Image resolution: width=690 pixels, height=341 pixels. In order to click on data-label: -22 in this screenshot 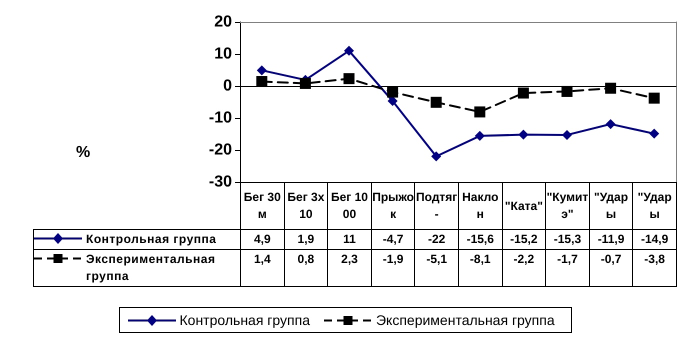, I will do `click(436, 240)`.